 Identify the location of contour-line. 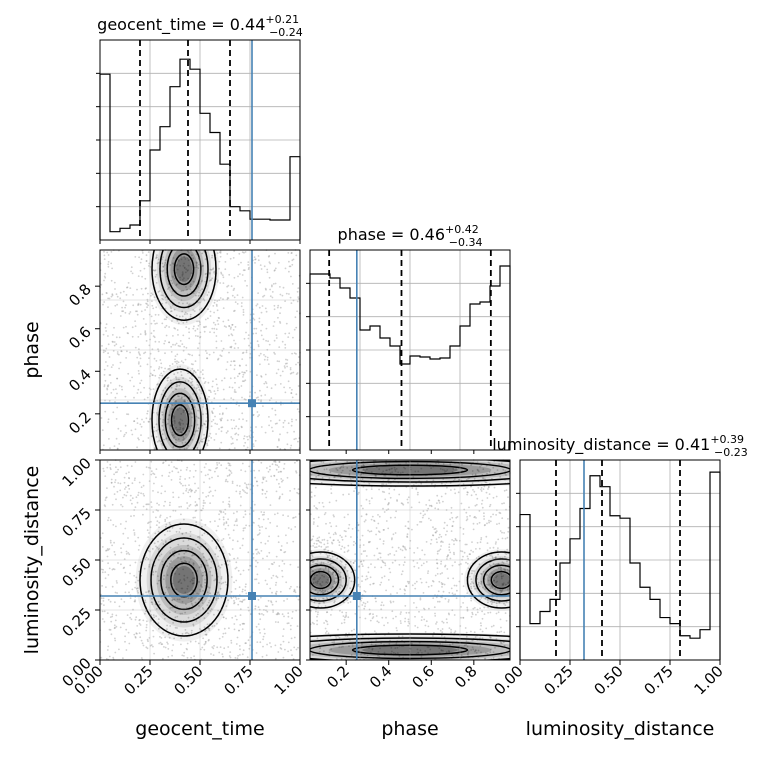
(184, 580).